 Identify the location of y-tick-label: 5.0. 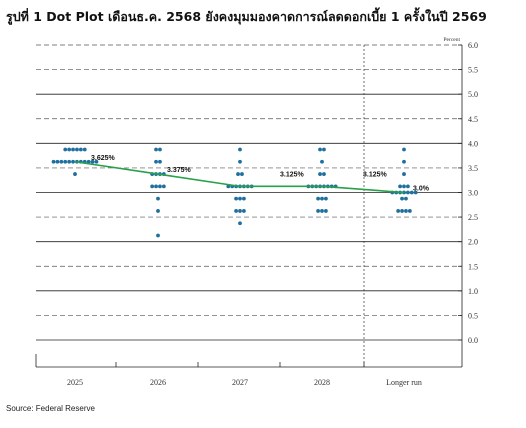
(473, 94).